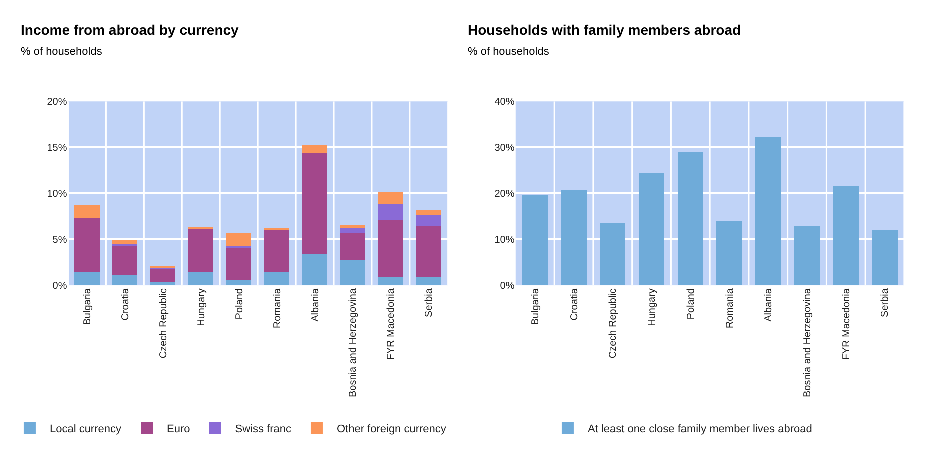 The image size is (928, 453). What do you see at coordinates (57, 148) in the screenshot?
I see `y-tick-label: 15%` at bounding box center [57, 148].